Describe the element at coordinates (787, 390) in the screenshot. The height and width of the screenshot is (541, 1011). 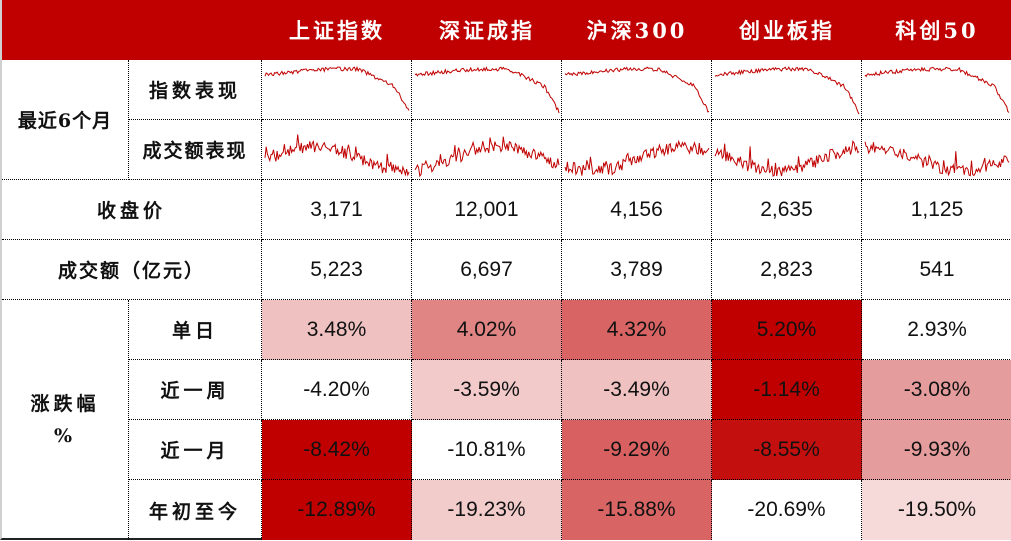
I see `change-value: -1.14%` at that location.